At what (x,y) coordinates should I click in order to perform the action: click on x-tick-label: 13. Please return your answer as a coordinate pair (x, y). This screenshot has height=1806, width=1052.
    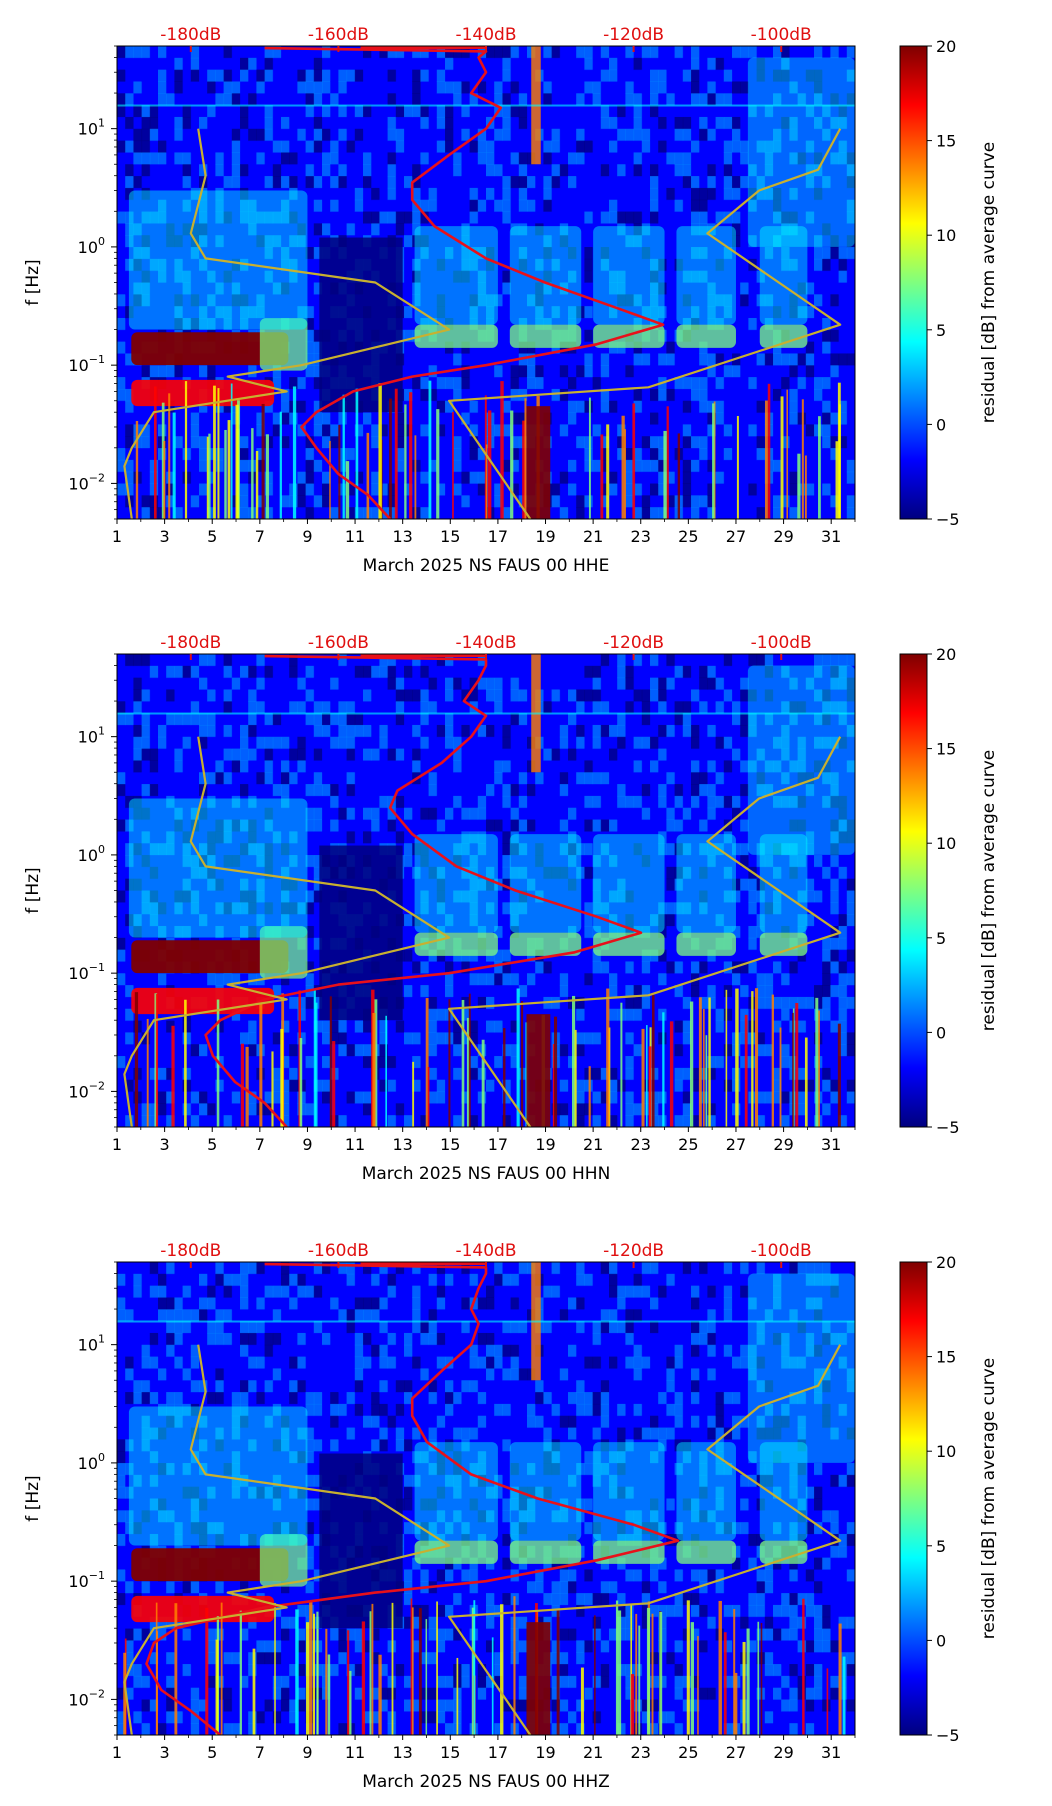
    Looking at the image, I should click on (402, 536).